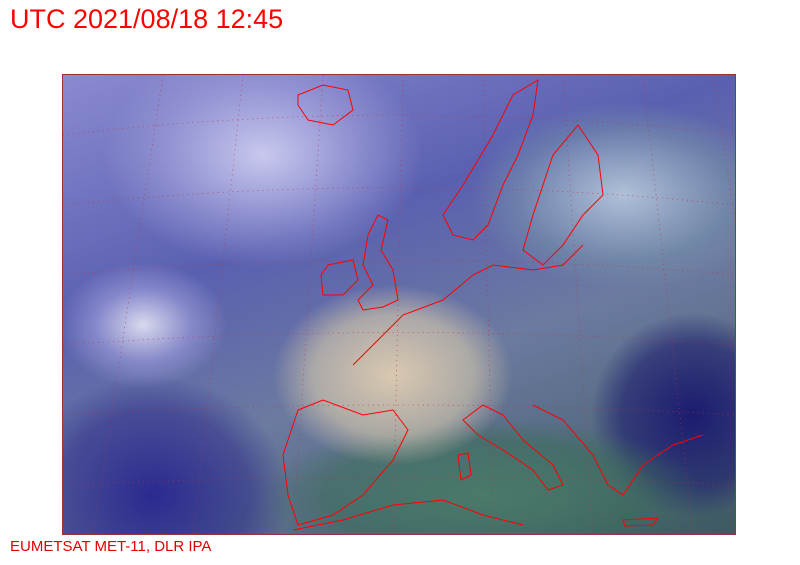 The image size is (800, 565). Describe the element at coordinates (325, 105) in the screenshot. I see `iceland-outline` at that location.